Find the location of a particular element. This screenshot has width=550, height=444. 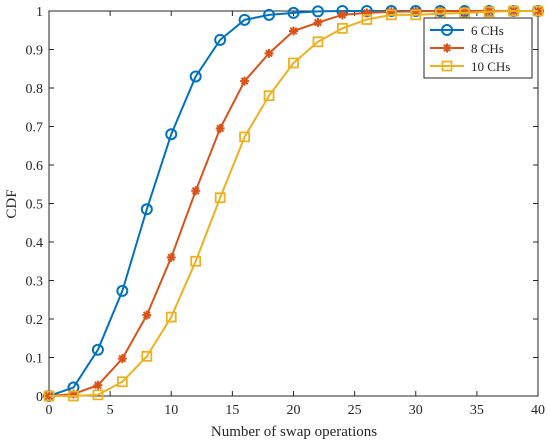

y-tick-label: 1 is located at coordinates (39, 12).